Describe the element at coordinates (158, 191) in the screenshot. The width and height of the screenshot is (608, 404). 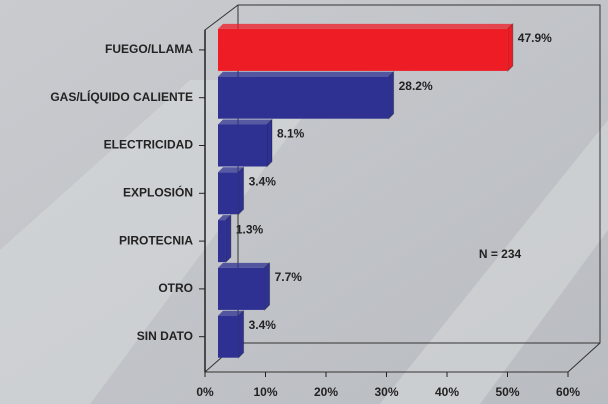
I see `y-tick-label: EXPLOSIÓN` at that location.